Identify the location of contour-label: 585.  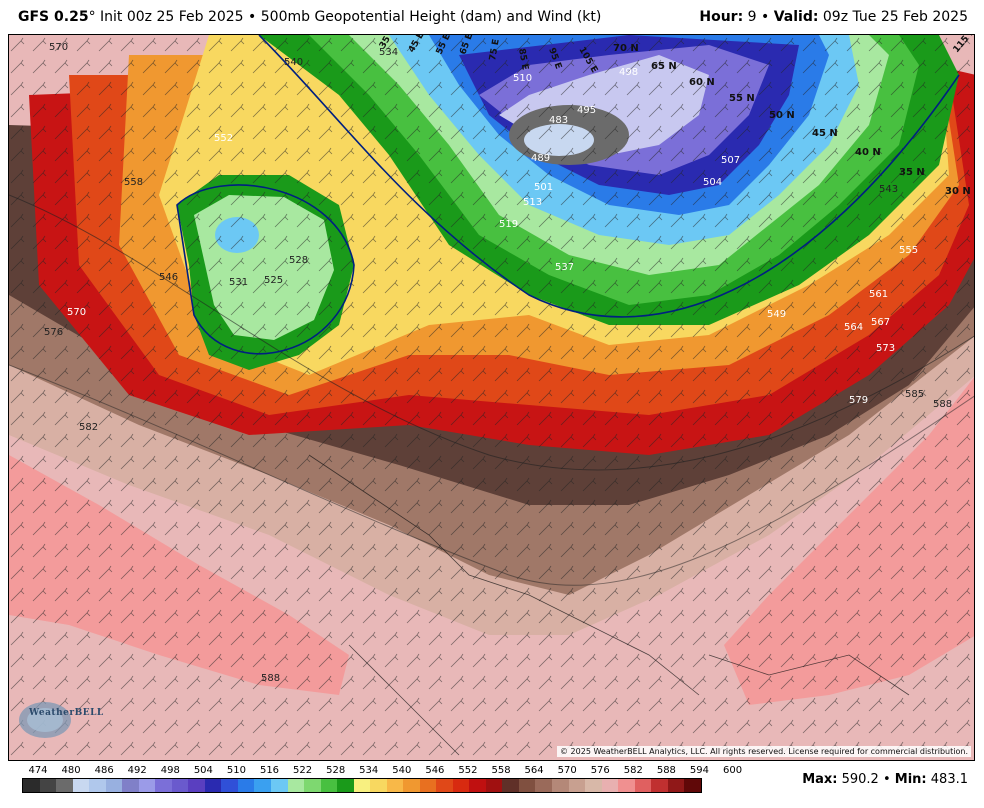
(914, 394).